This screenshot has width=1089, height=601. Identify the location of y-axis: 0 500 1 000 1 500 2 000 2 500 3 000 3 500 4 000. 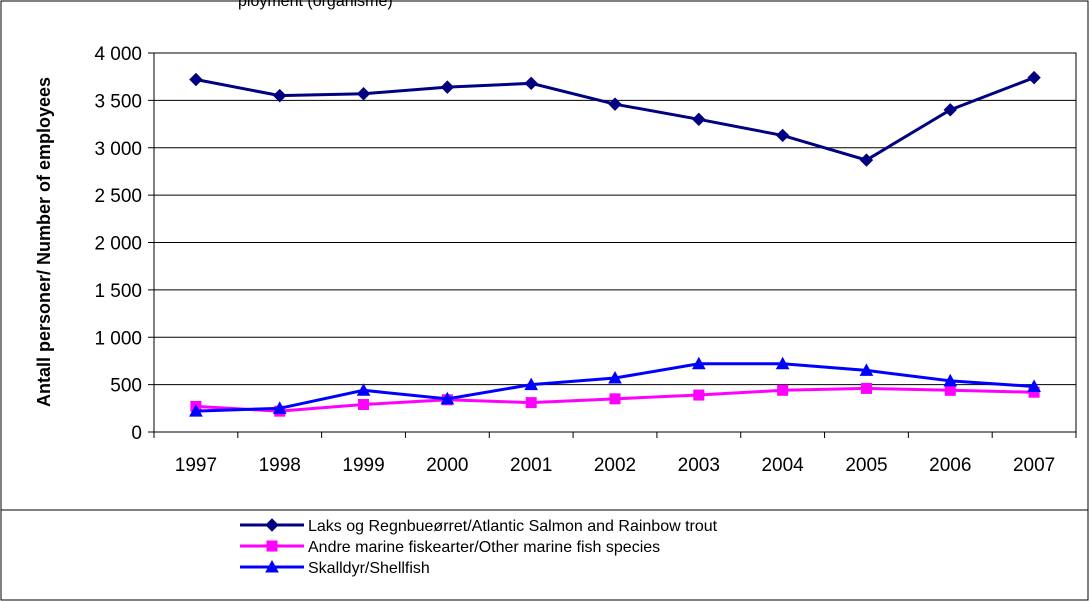
(124, 244).